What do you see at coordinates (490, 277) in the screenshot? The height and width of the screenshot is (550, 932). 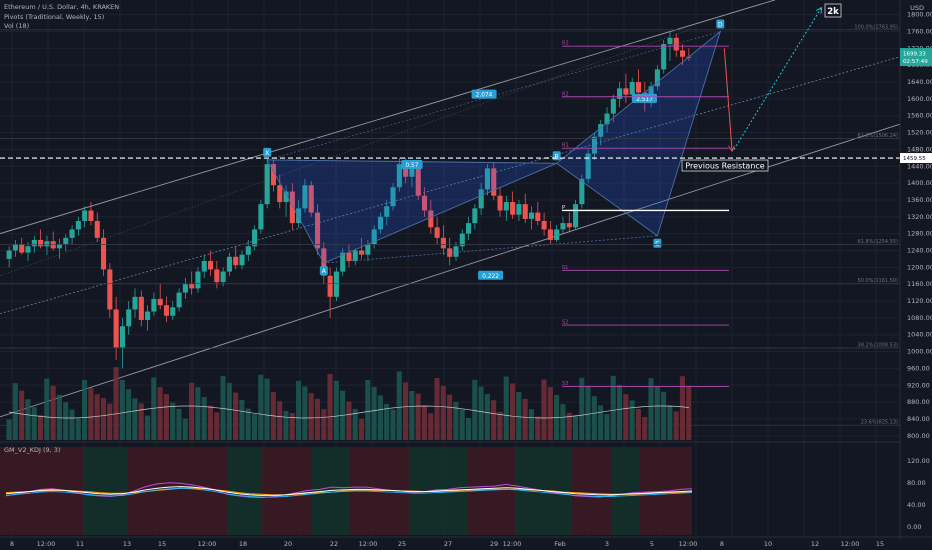 I see `pattern-ratio-label: 0.222` at bounding box center [490, 277].